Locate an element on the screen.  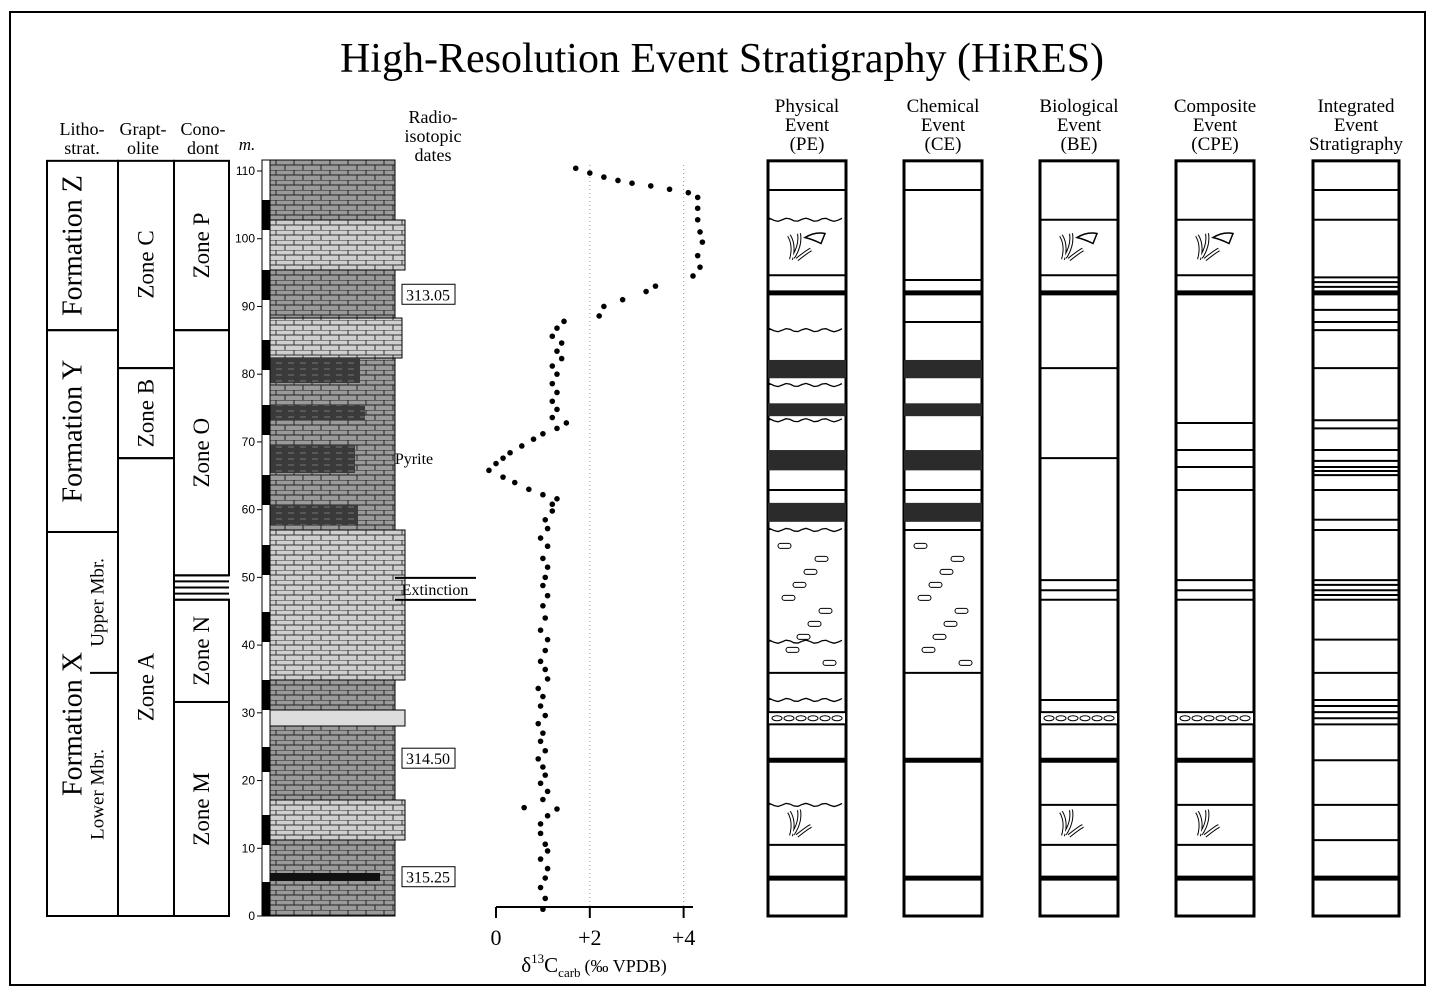
annotation: Extinction is located at coordinates (435, 590).